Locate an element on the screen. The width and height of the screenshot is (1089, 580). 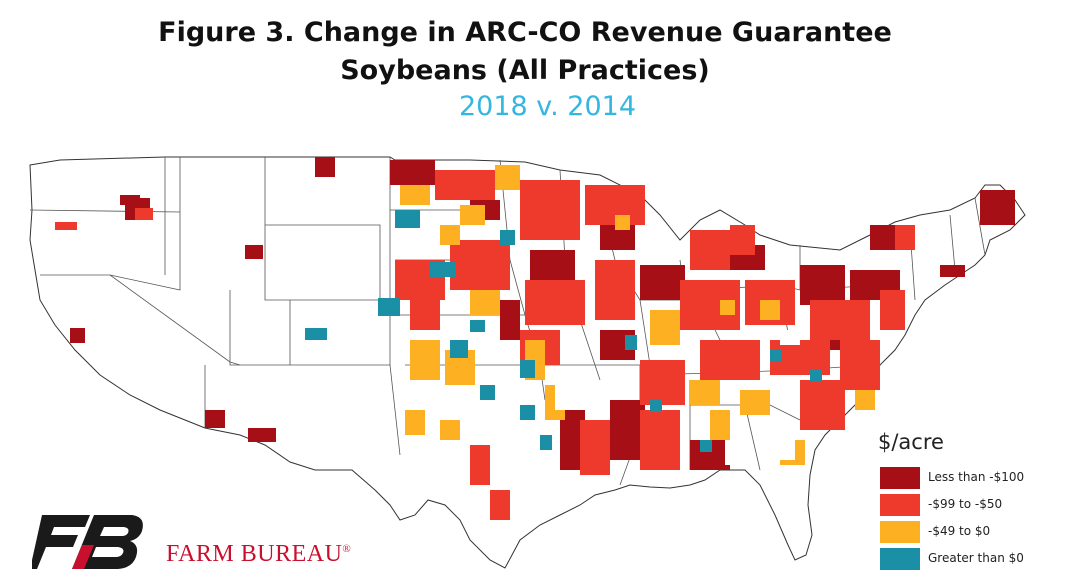
legend-label: -$49 to $0 is located at coordinates (959, 531).